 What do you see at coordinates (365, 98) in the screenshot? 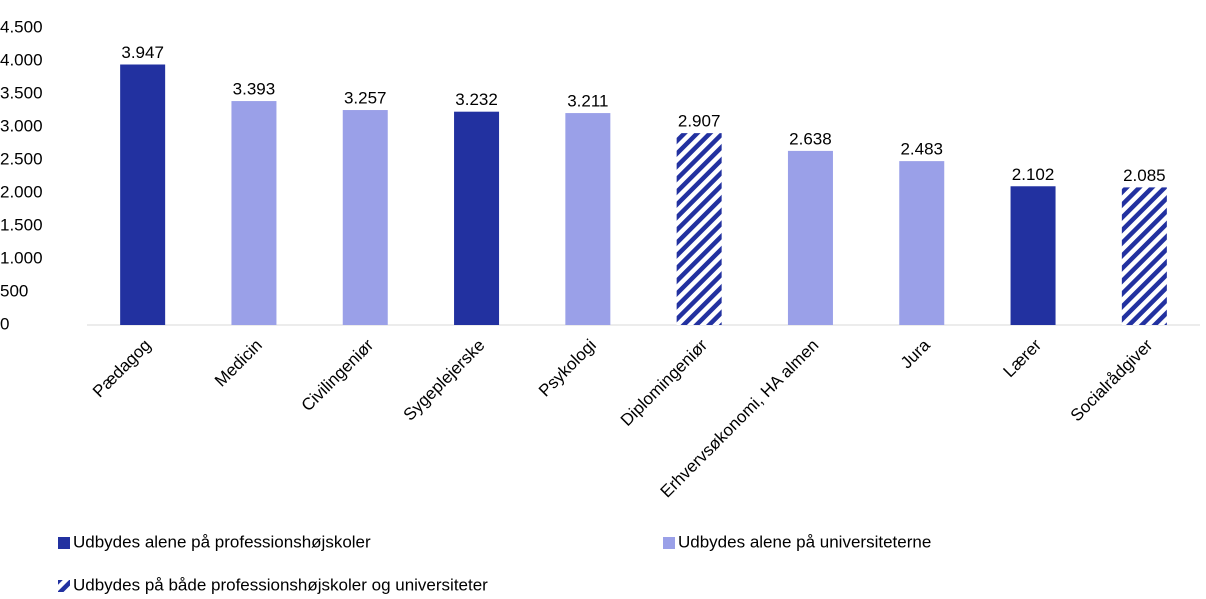
I see `value-label: 3.257` at bounding box center [365, 98].